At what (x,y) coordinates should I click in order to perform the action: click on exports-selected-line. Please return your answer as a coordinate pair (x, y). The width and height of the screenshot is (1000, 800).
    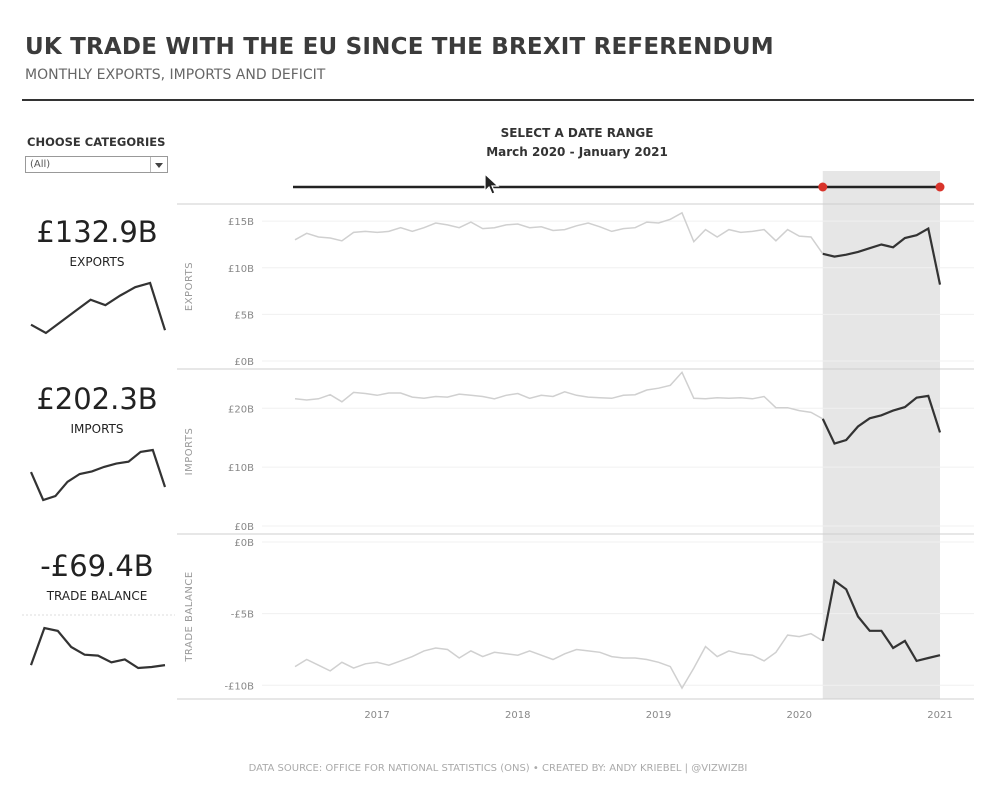
    Looking at the image, I should click on (882, 255).